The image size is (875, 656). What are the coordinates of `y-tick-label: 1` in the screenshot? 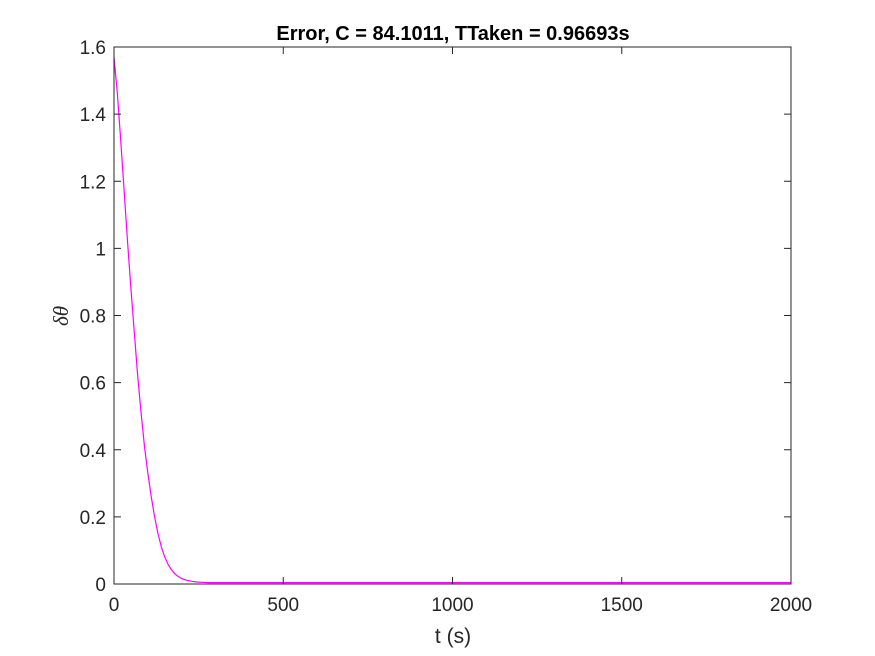 It's located at (100, 249).